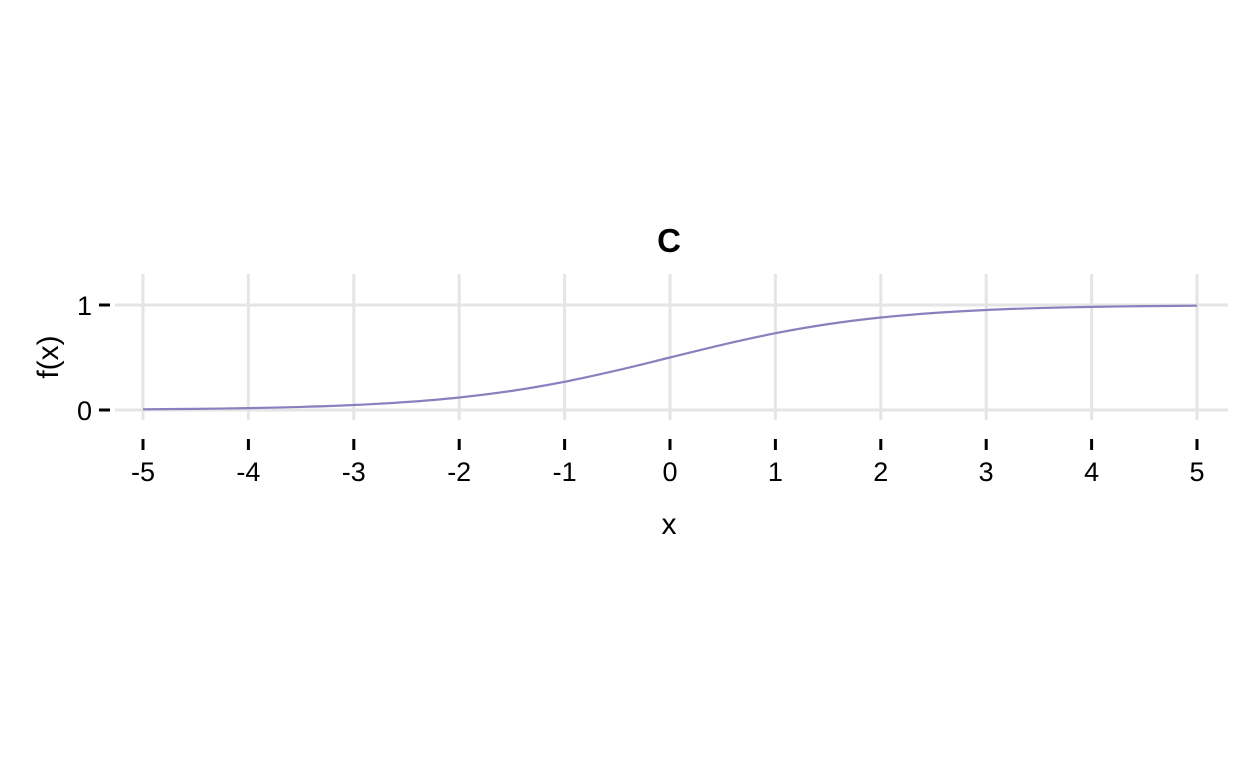  Describe the element at coordinates (669, 524) in the screenshot. I see `x-axis-label: x` at that location.